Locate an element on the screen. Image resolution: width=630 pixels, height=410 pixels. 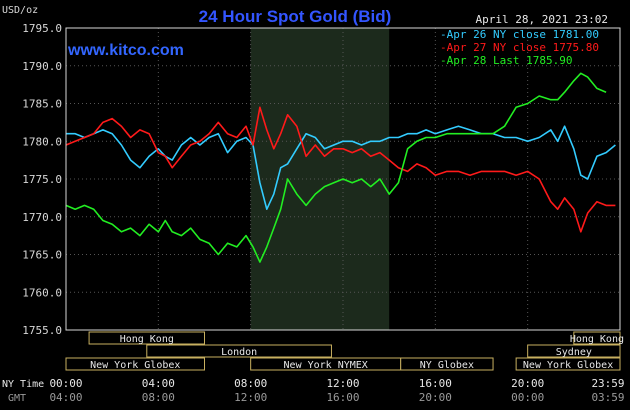
x-tick-label-ny: 00:00 is located at coordinates (65, 383).